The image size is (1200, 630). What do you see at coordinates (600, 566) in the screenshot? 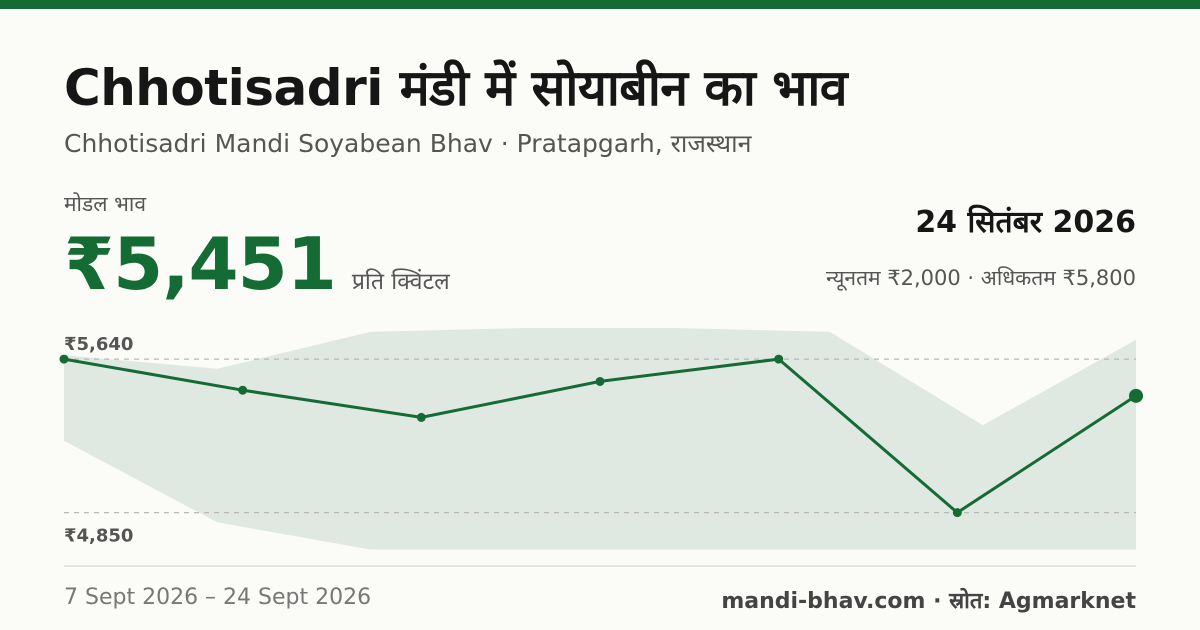
I see `footer-divider` at bounding box center [600, 566].